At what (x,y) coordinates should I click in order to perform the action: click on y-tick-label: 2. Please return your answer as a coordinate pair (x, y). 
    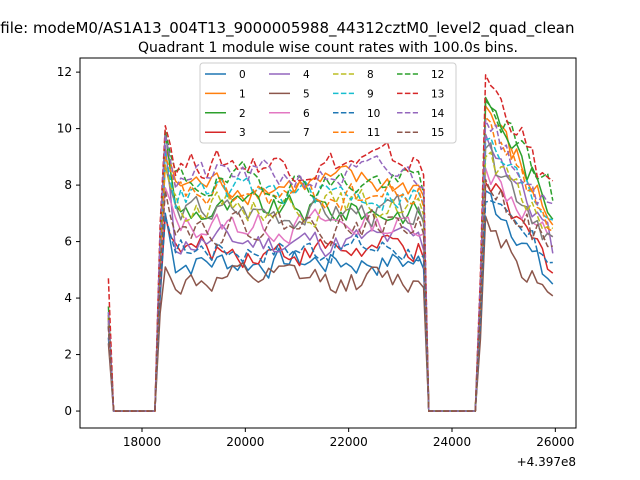
    Looking at the image, I should click on (68, 355).